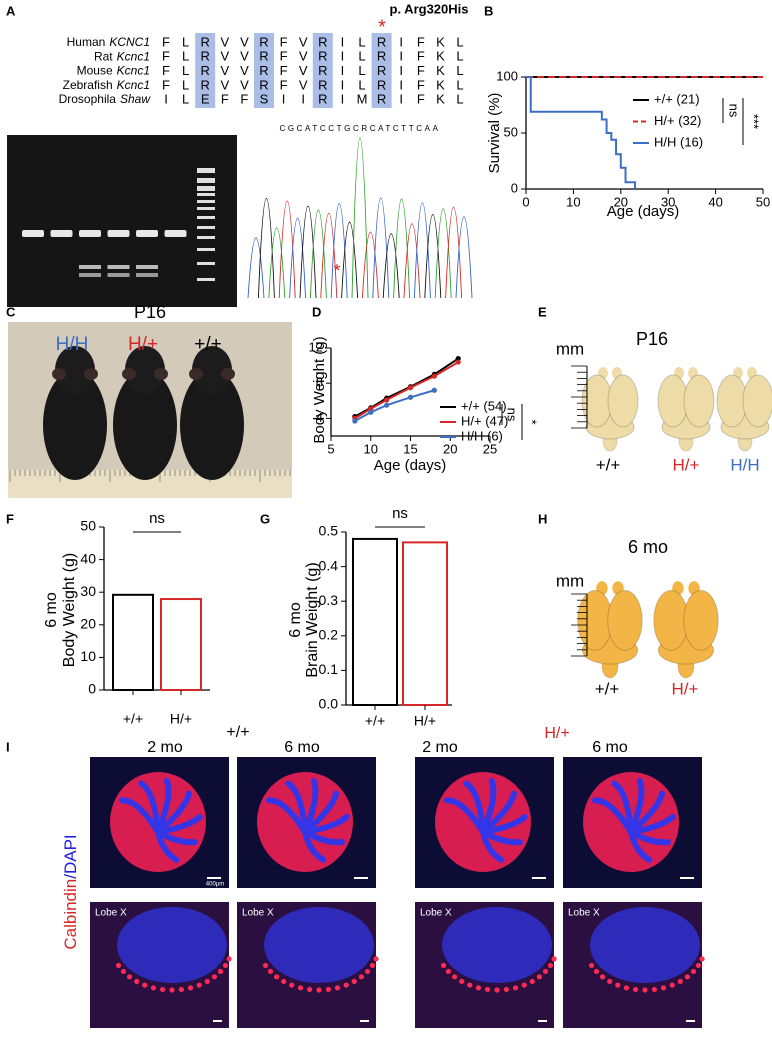 Image resolution: width=772 pixels, height=1039 pixels. What do you see at coordinates (329, 635) in the screenshot?
I see `y-tick-label: 0.2` at bounding box center [329, 635].